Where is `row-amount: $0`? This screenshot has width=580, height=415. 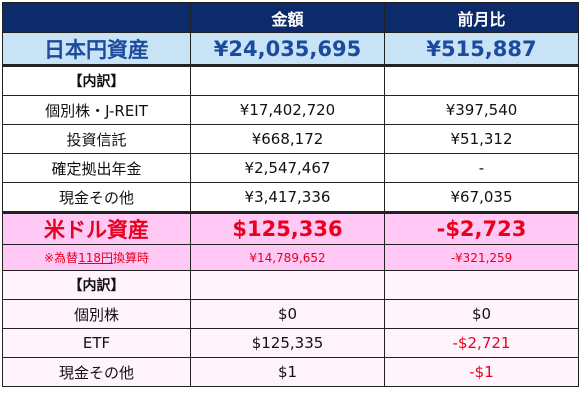 row-amount: $0 is located at coordinates (287, 314).